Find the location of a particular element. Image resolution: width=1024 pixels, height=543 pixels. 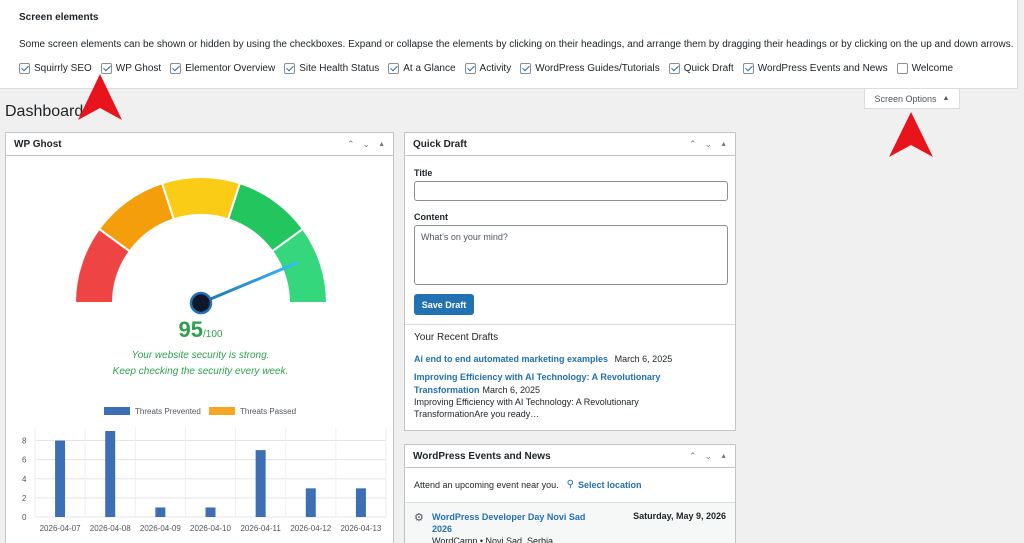

events-header: WordPress Events and News ⌃ ⌄ ▲ is located at coordinates (570, 456).